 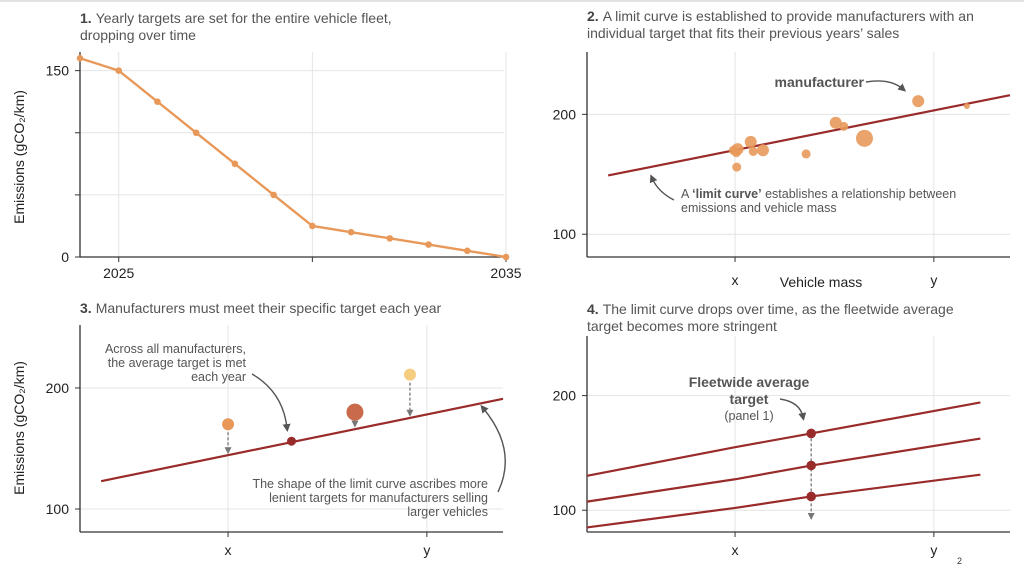 I want to click on panel-1-number: 1., so click(x=86, y=18).